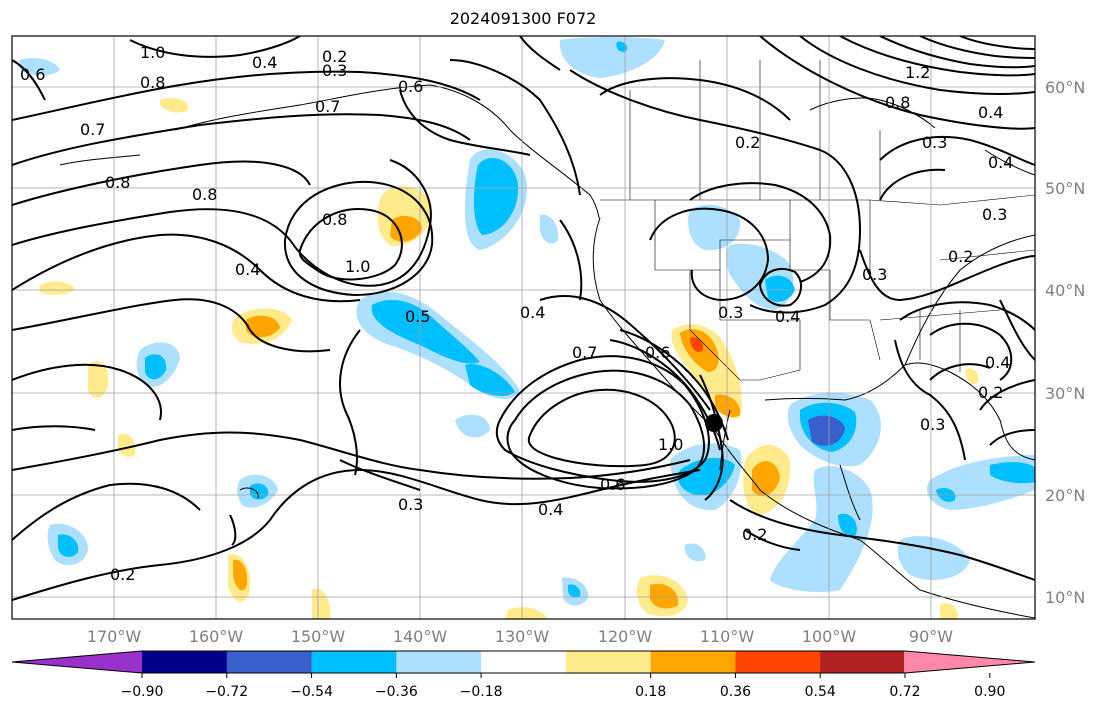 The width and height of the screenshot is (1105, 712). Describe the element at coordinates (523, 18) in the screenshot. I see `map-title: 2024091300 F072` at that location.